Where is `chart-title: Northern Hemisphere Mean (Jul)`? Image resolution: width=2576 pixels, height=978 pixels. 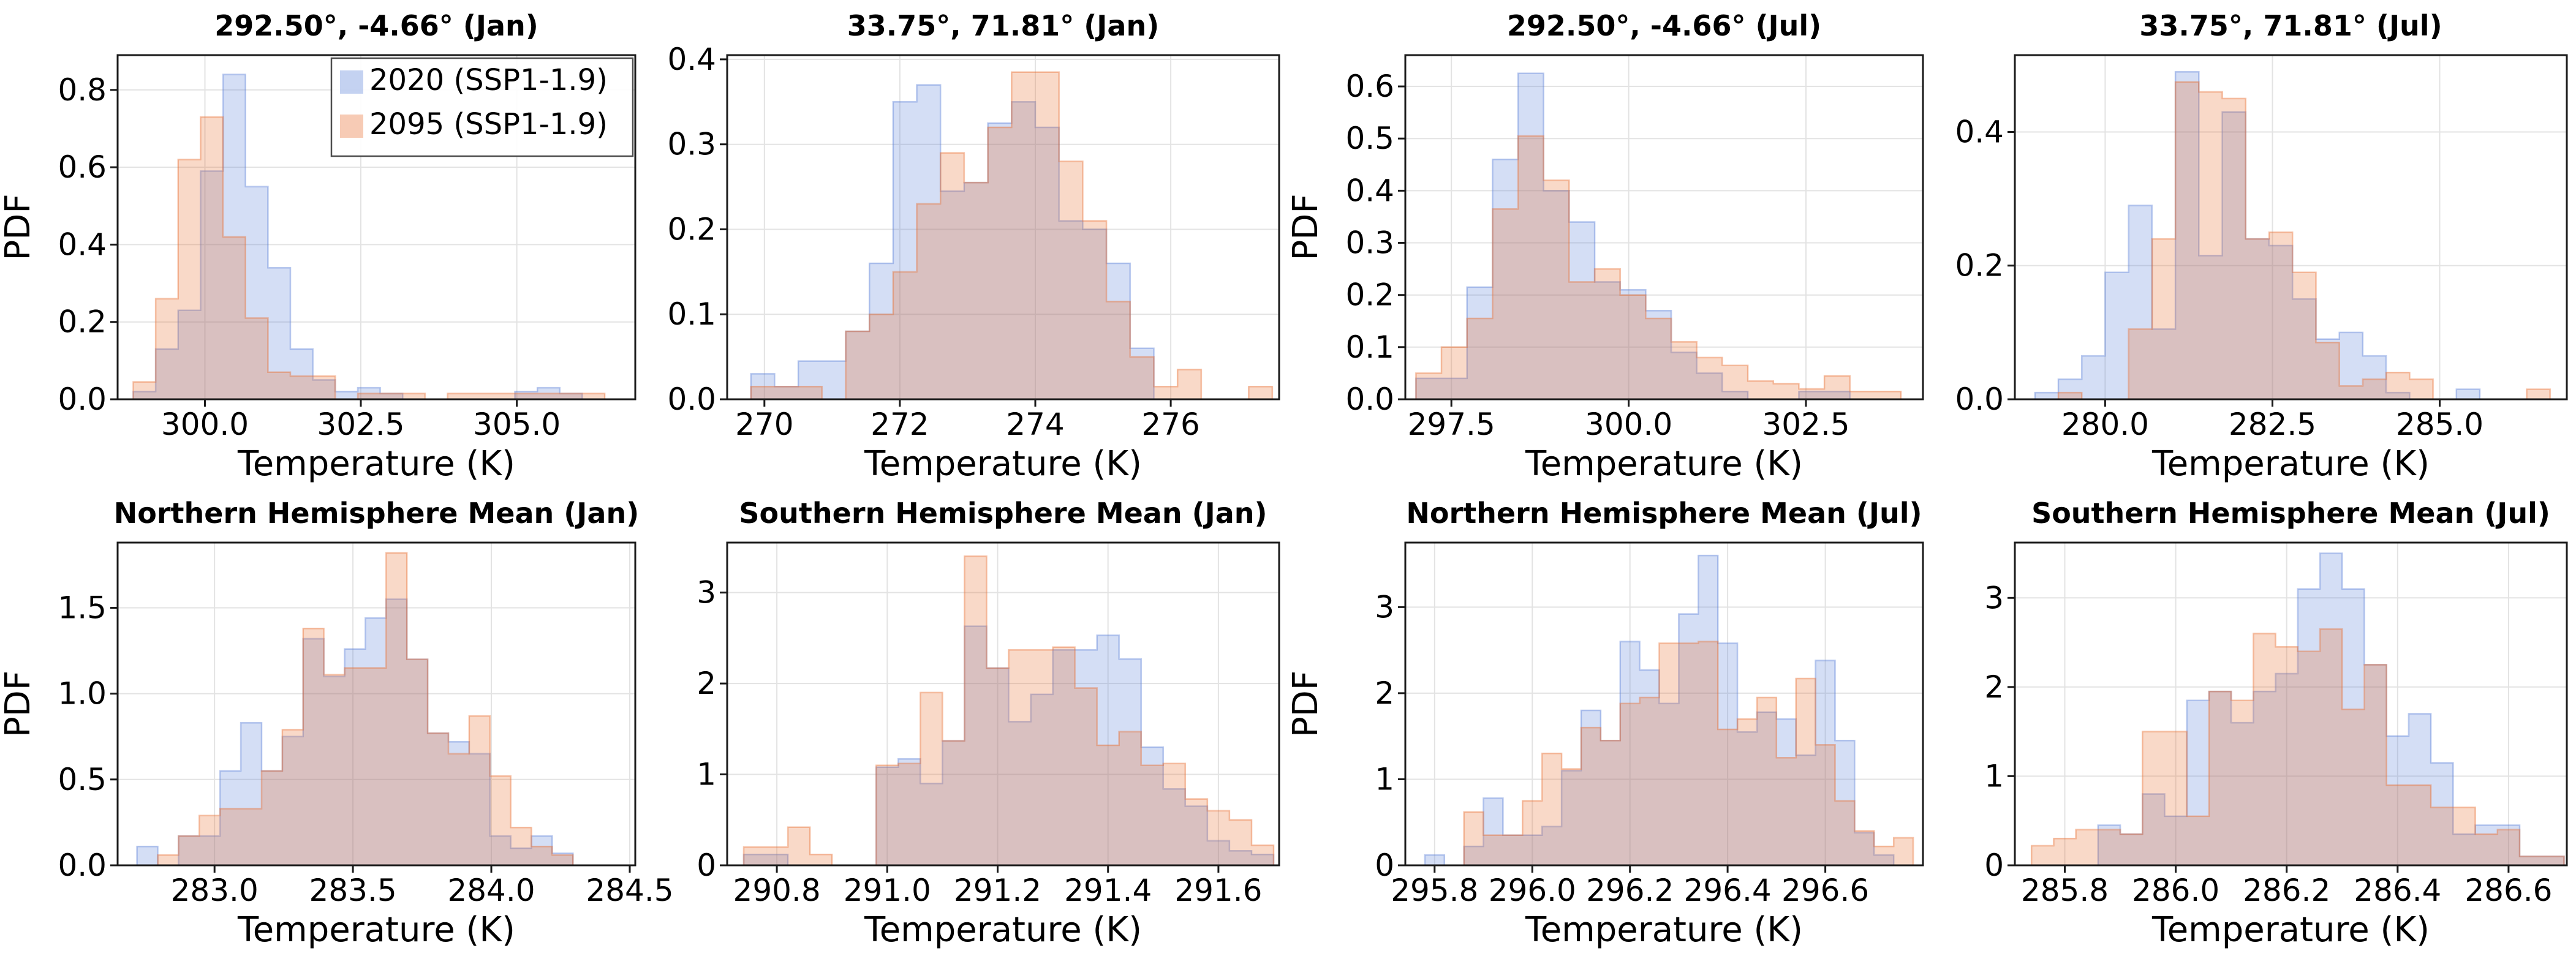 chart-title: Northern Hemisphere Mean (Jul) is located at coordinates (1664, 513).